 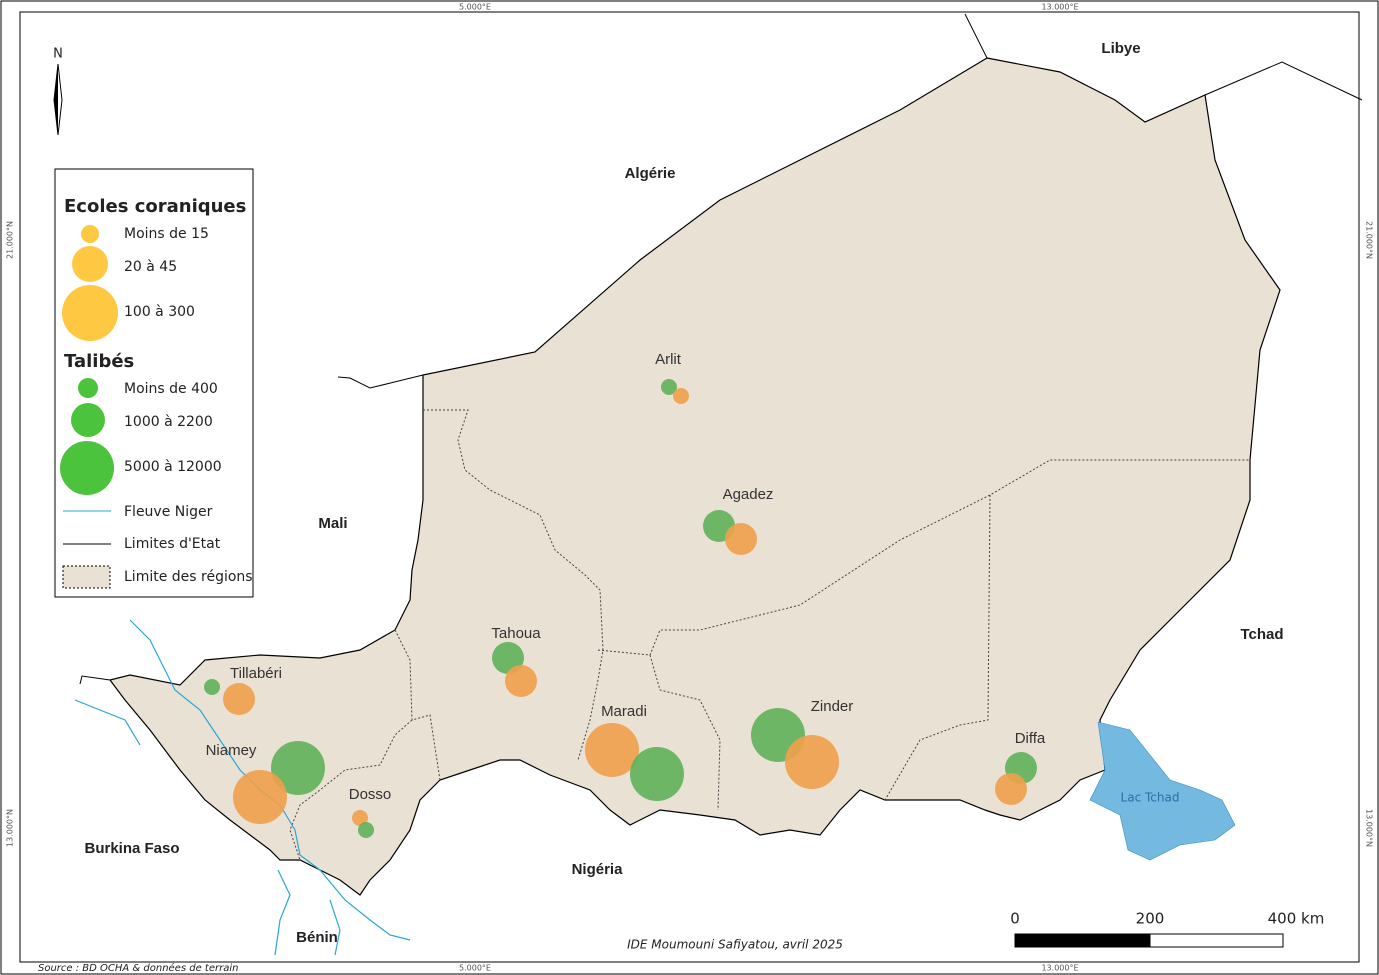 I want to click on country-label: Algérie, so click(x=650, y=173).